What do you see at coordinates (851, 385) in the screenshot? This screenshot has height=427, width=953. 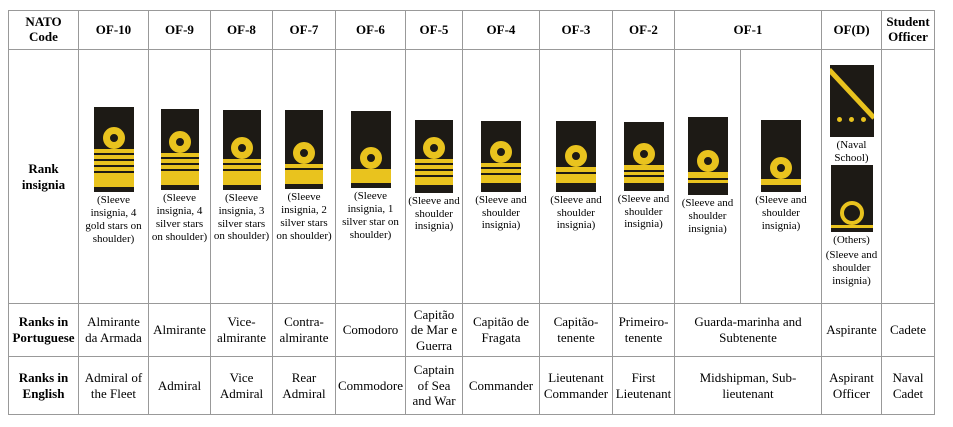 I see `en-rank-of-d-: Aspirant Officer` at bounding box center [851, 385].